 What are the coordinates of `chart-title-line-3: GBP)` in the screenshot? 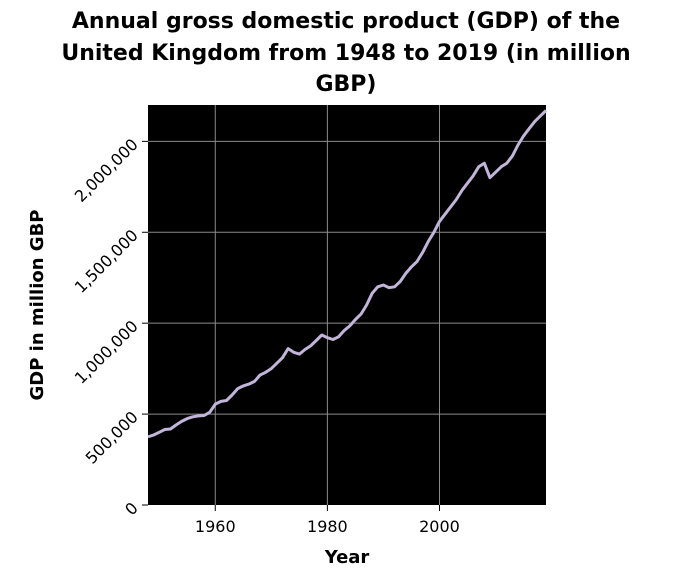 It's located at (345, 84).